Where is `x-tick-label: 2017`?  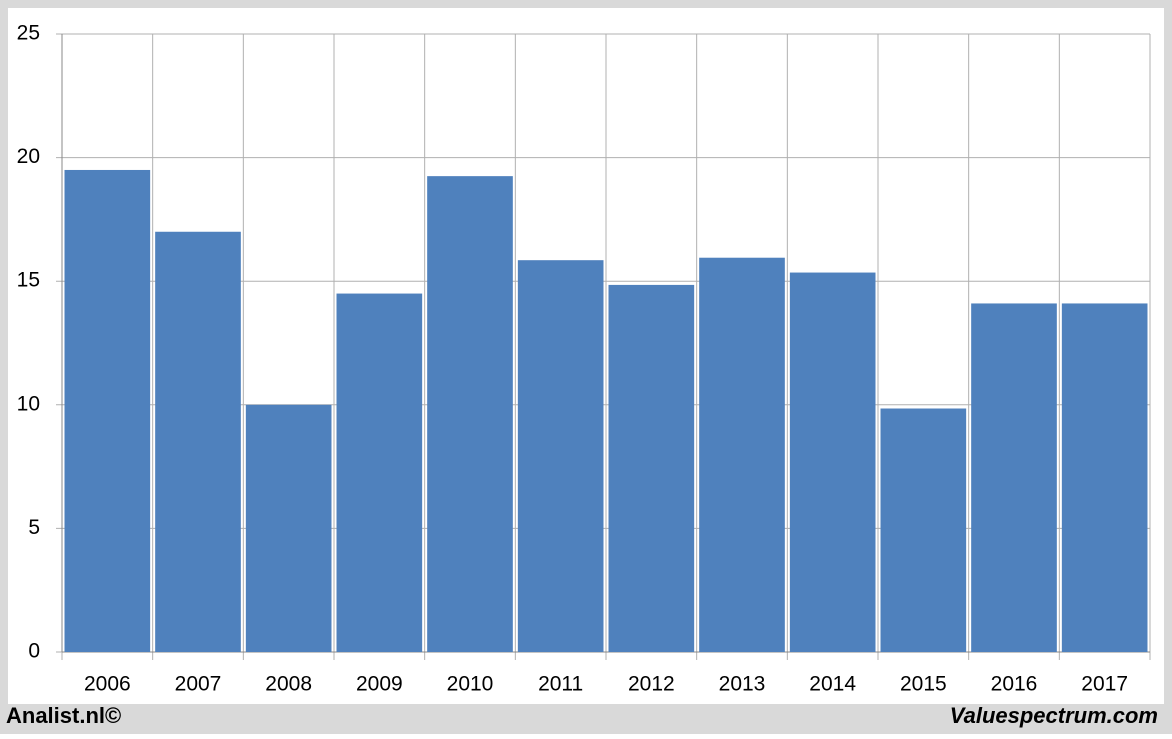 x-tick-label: 2017 is located at coordinates (1104, 684).